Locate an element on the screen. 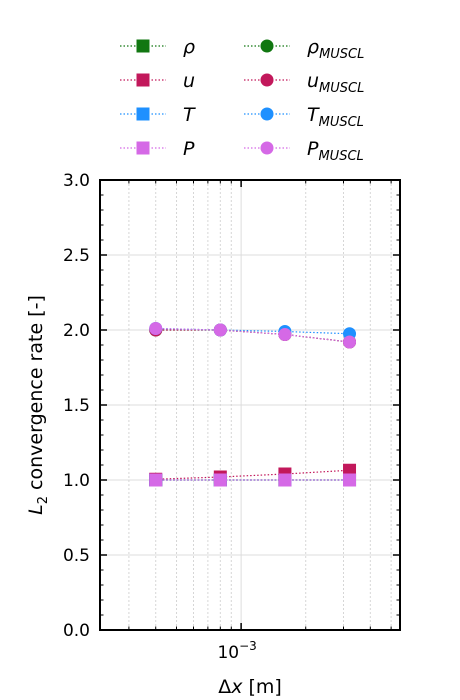 The height and width of the screenshot is (700, 460). y-tick-label: 2.5 is located at coordinates (76, 256).